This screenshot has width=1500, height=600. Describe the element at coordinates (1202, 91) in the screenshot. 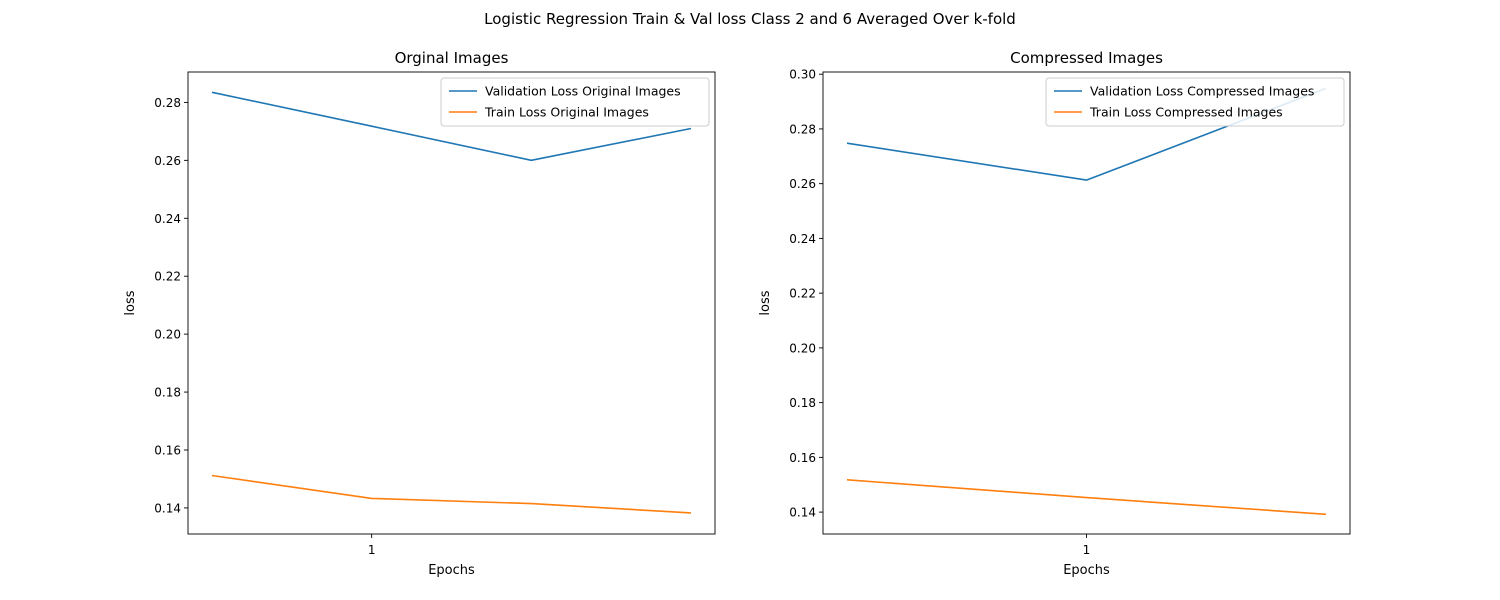

I see `legend-entry: Validation Loss Compressed Images` at that location.